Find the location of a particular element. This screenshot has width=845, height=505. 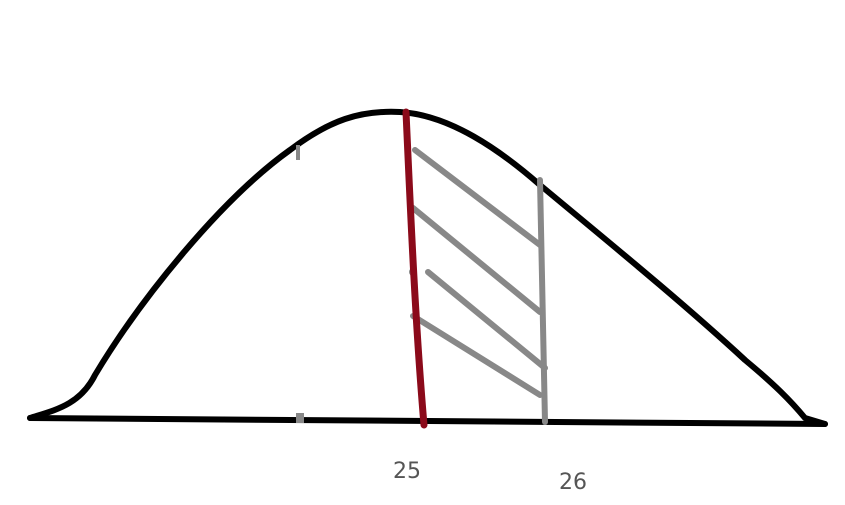

tick-mark is located at coordinates (300, 418).